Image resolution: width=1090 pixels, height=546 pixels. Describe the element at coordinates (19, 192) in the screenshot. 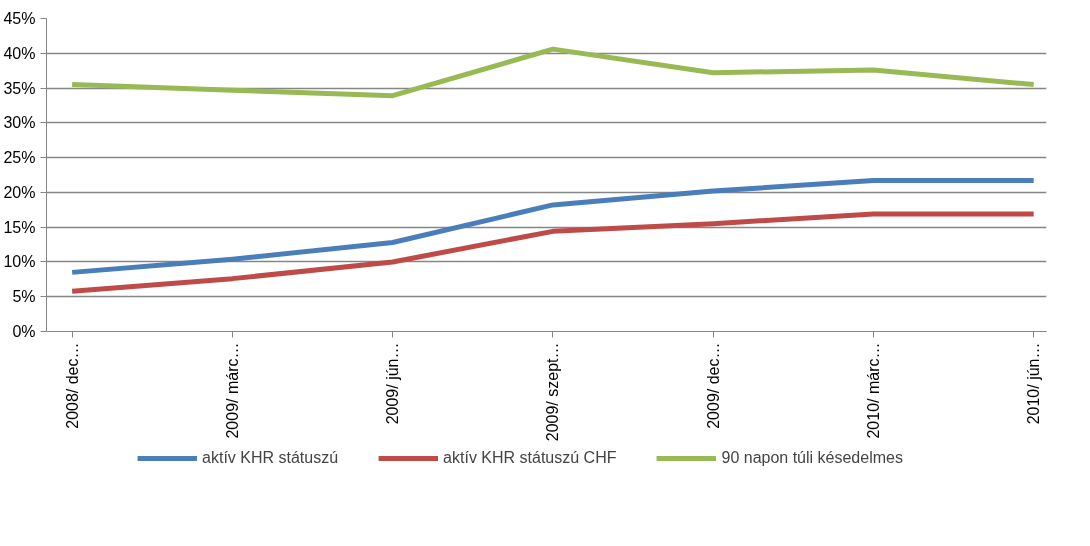

I see `y-tick-label: 20%` at that location.